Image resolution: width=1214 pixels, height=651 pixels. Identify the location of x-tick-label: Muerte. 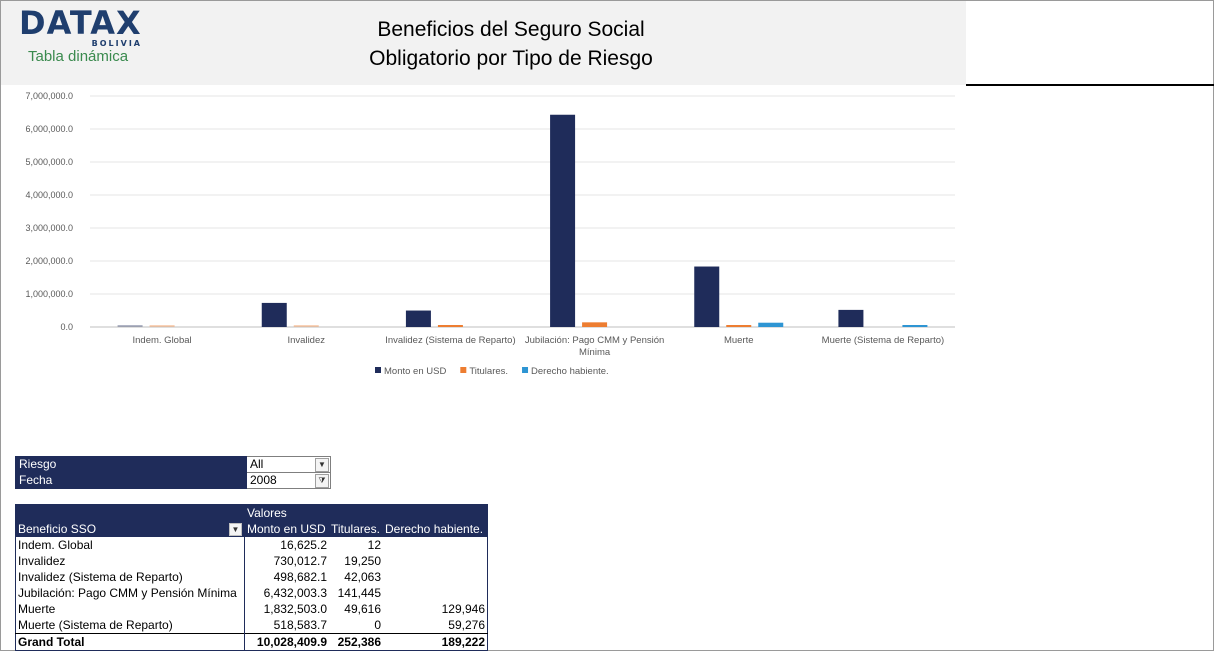
(739, 340).